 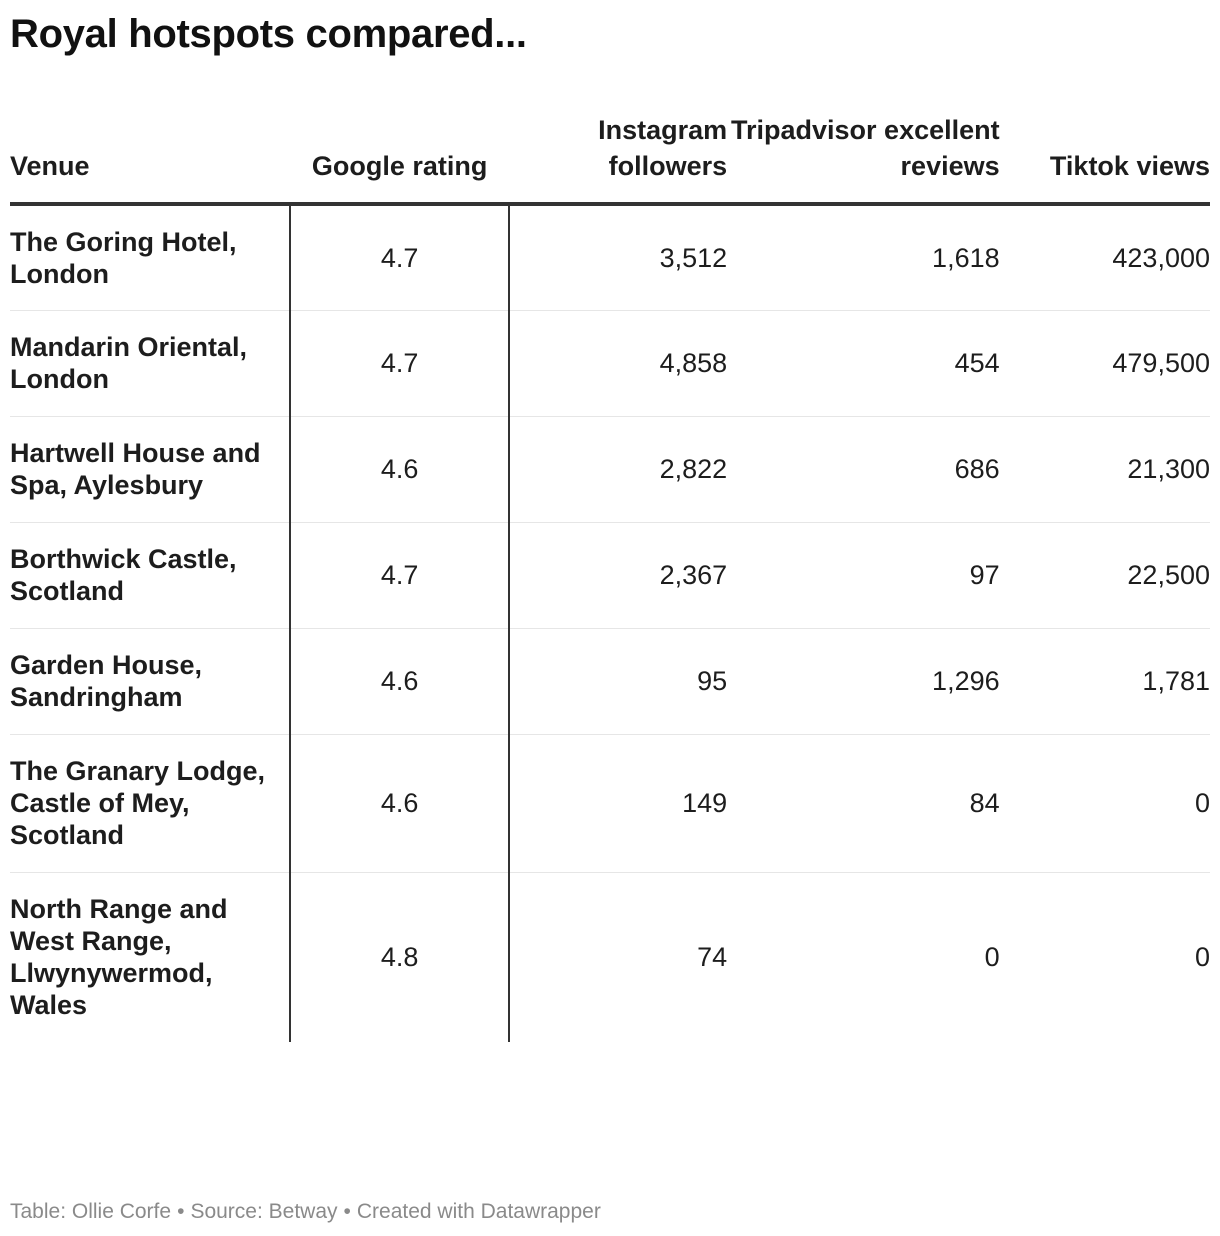 What do you see at coordinates (618, 363) in the screenshot?
I see `cell-instagram-followers: 4,858` at bounding box center [618, 363].